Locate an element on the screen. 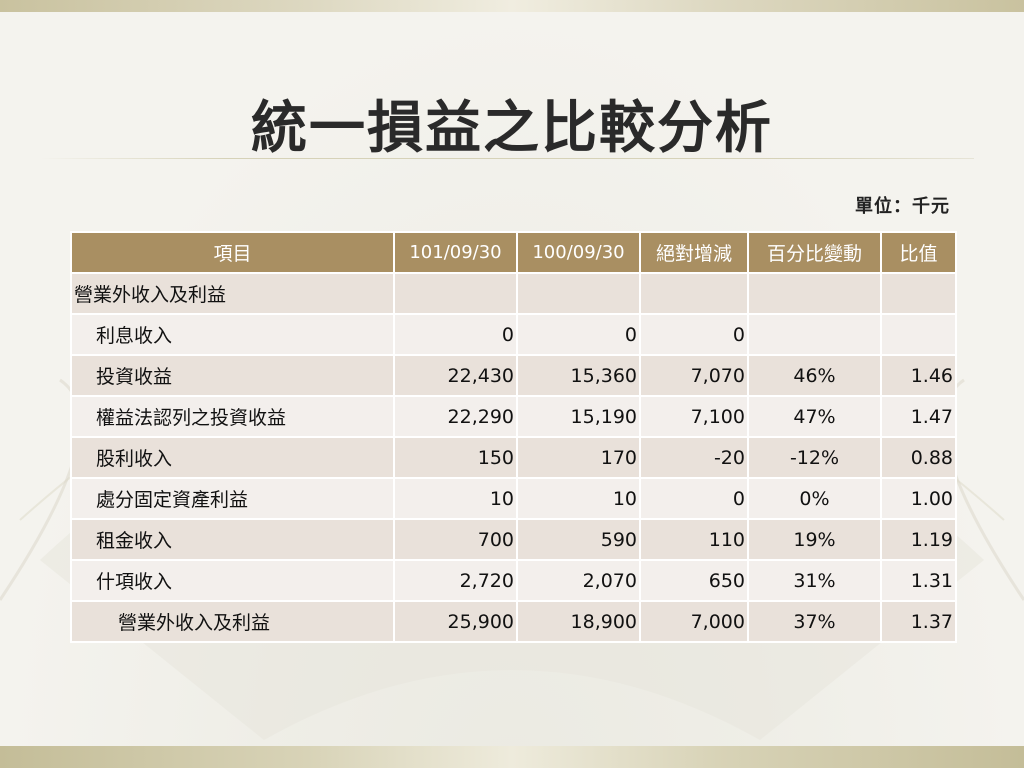 The height and width of the screenshot is (768, 1024). row-change: 7,100 is located at coordinates (694, 416).